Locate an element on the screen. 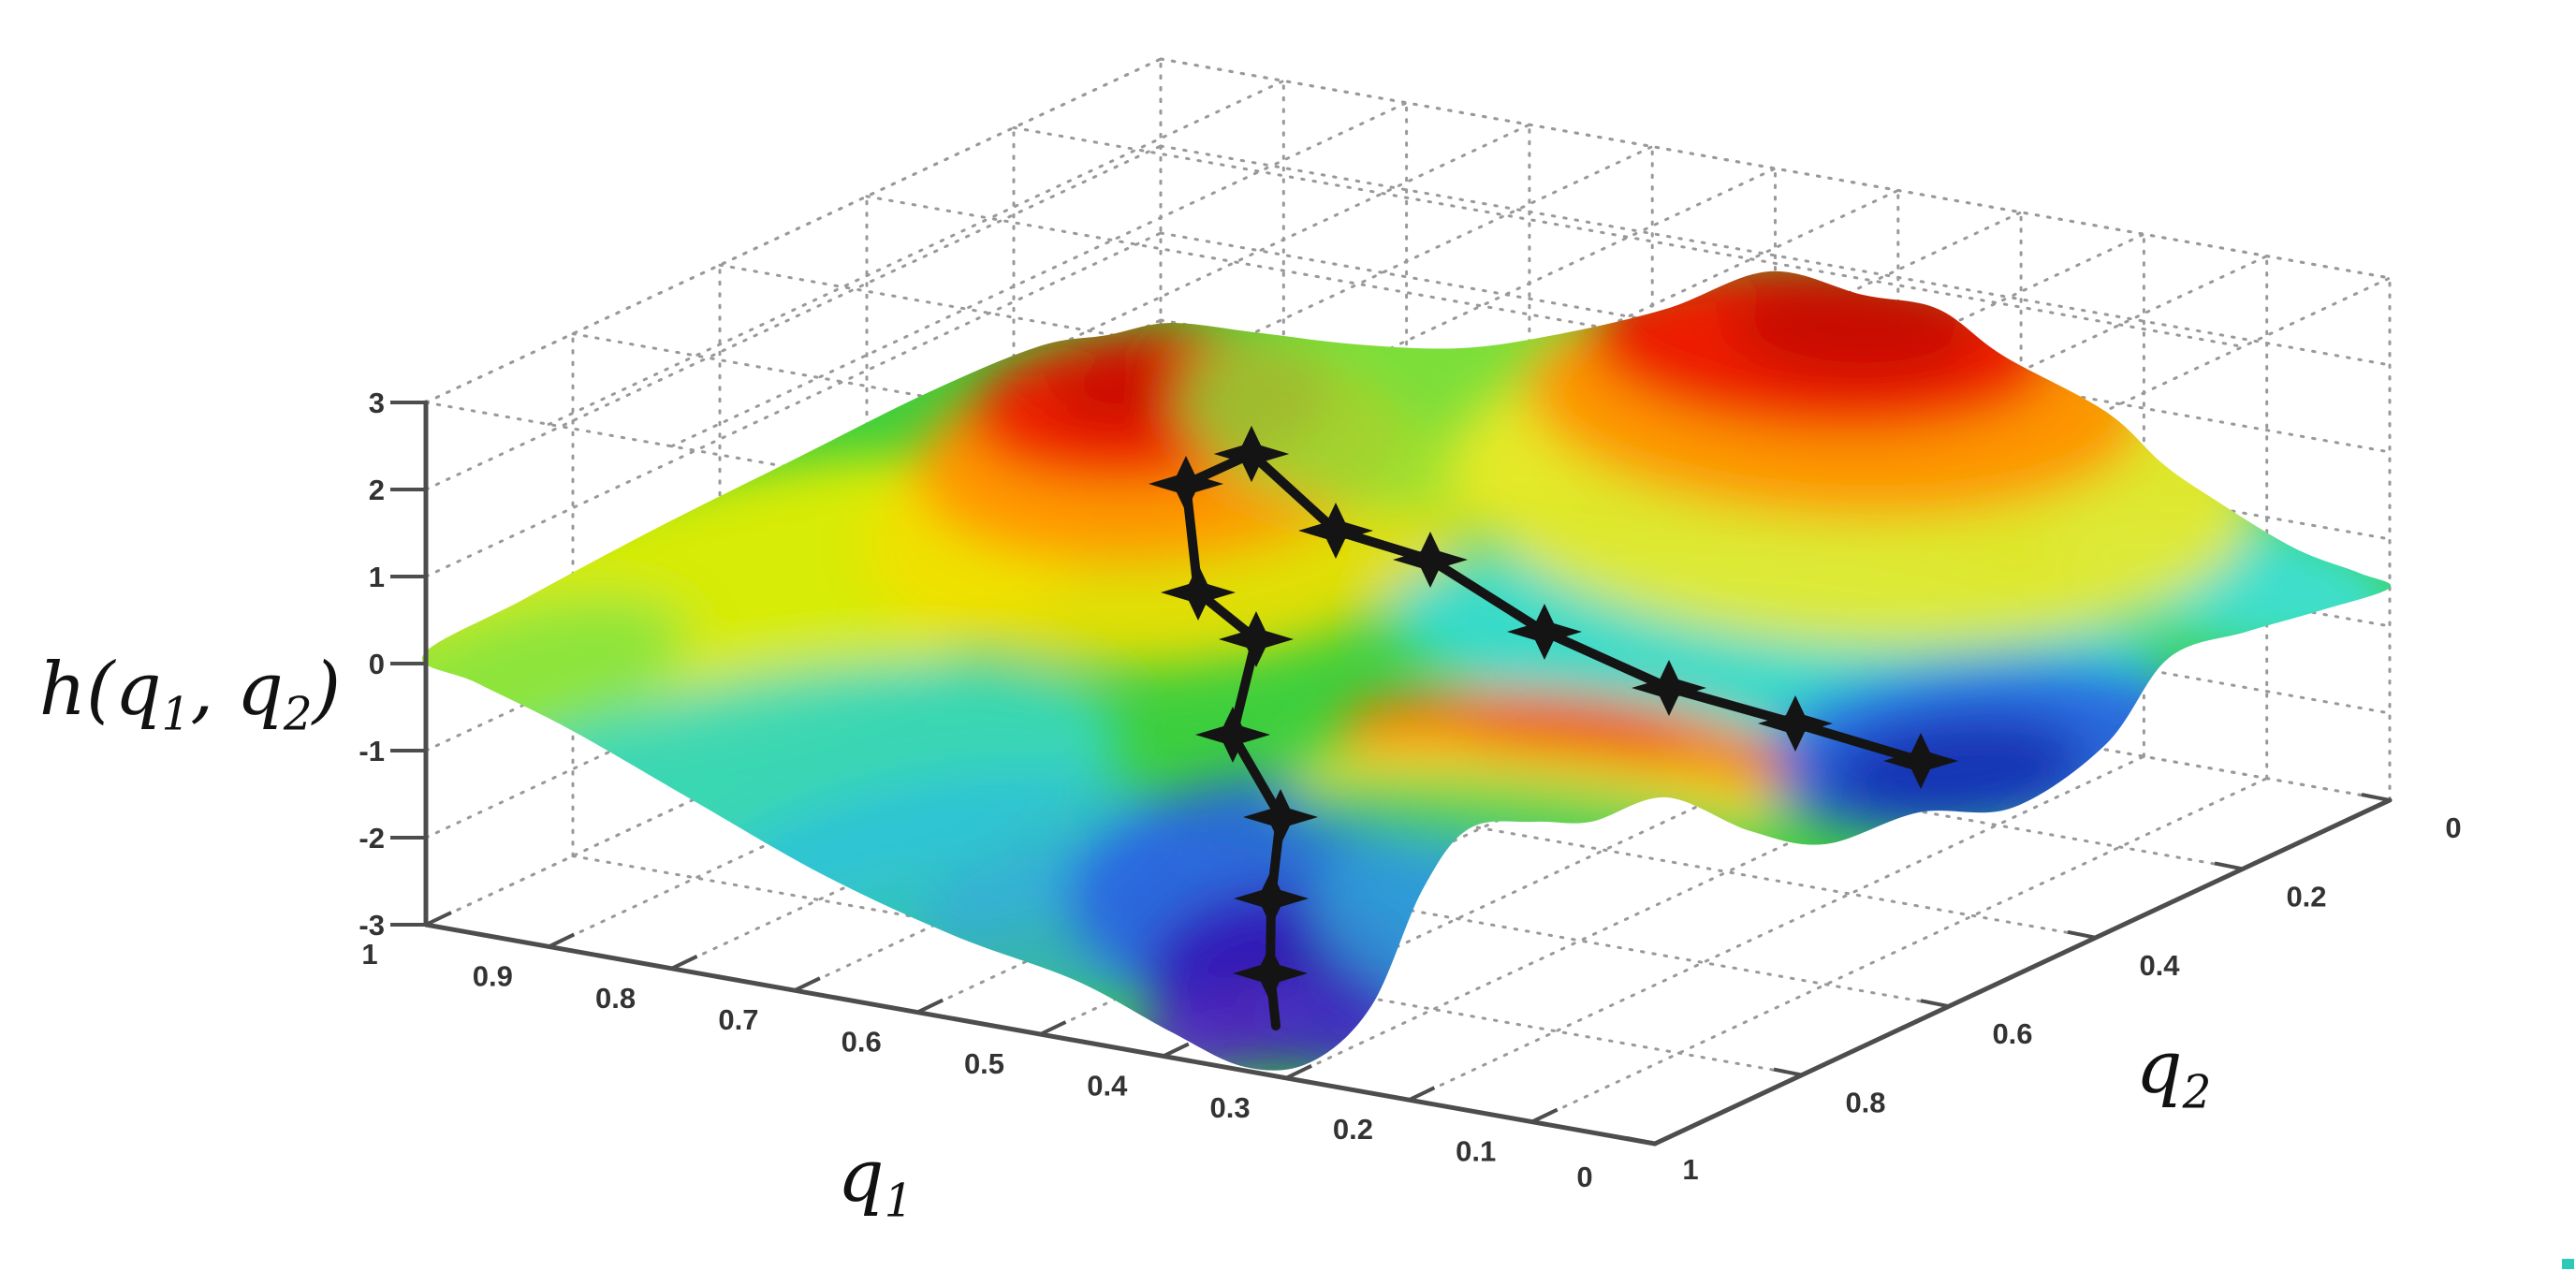  x-axis-label: q1 is located at coordinates (876, 1181).